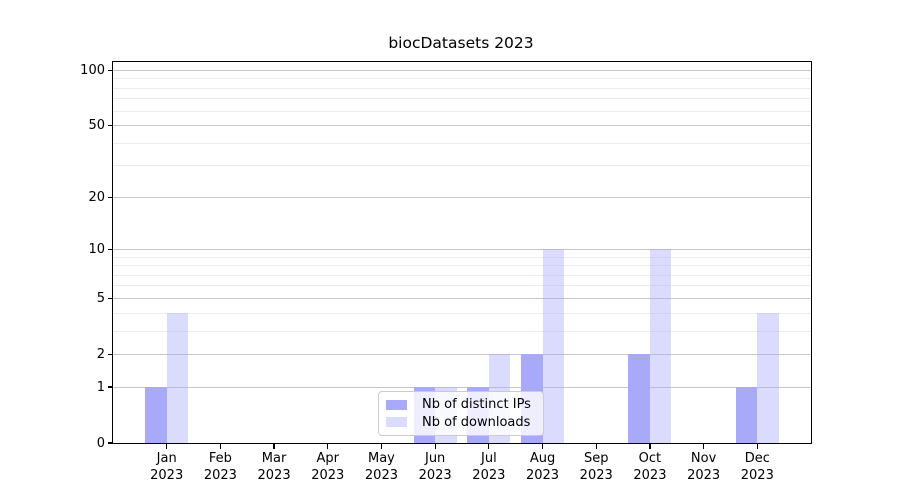 This screenshot has height=500, width=900. I want to click on y-tick-label: 100, so click(92, 70).